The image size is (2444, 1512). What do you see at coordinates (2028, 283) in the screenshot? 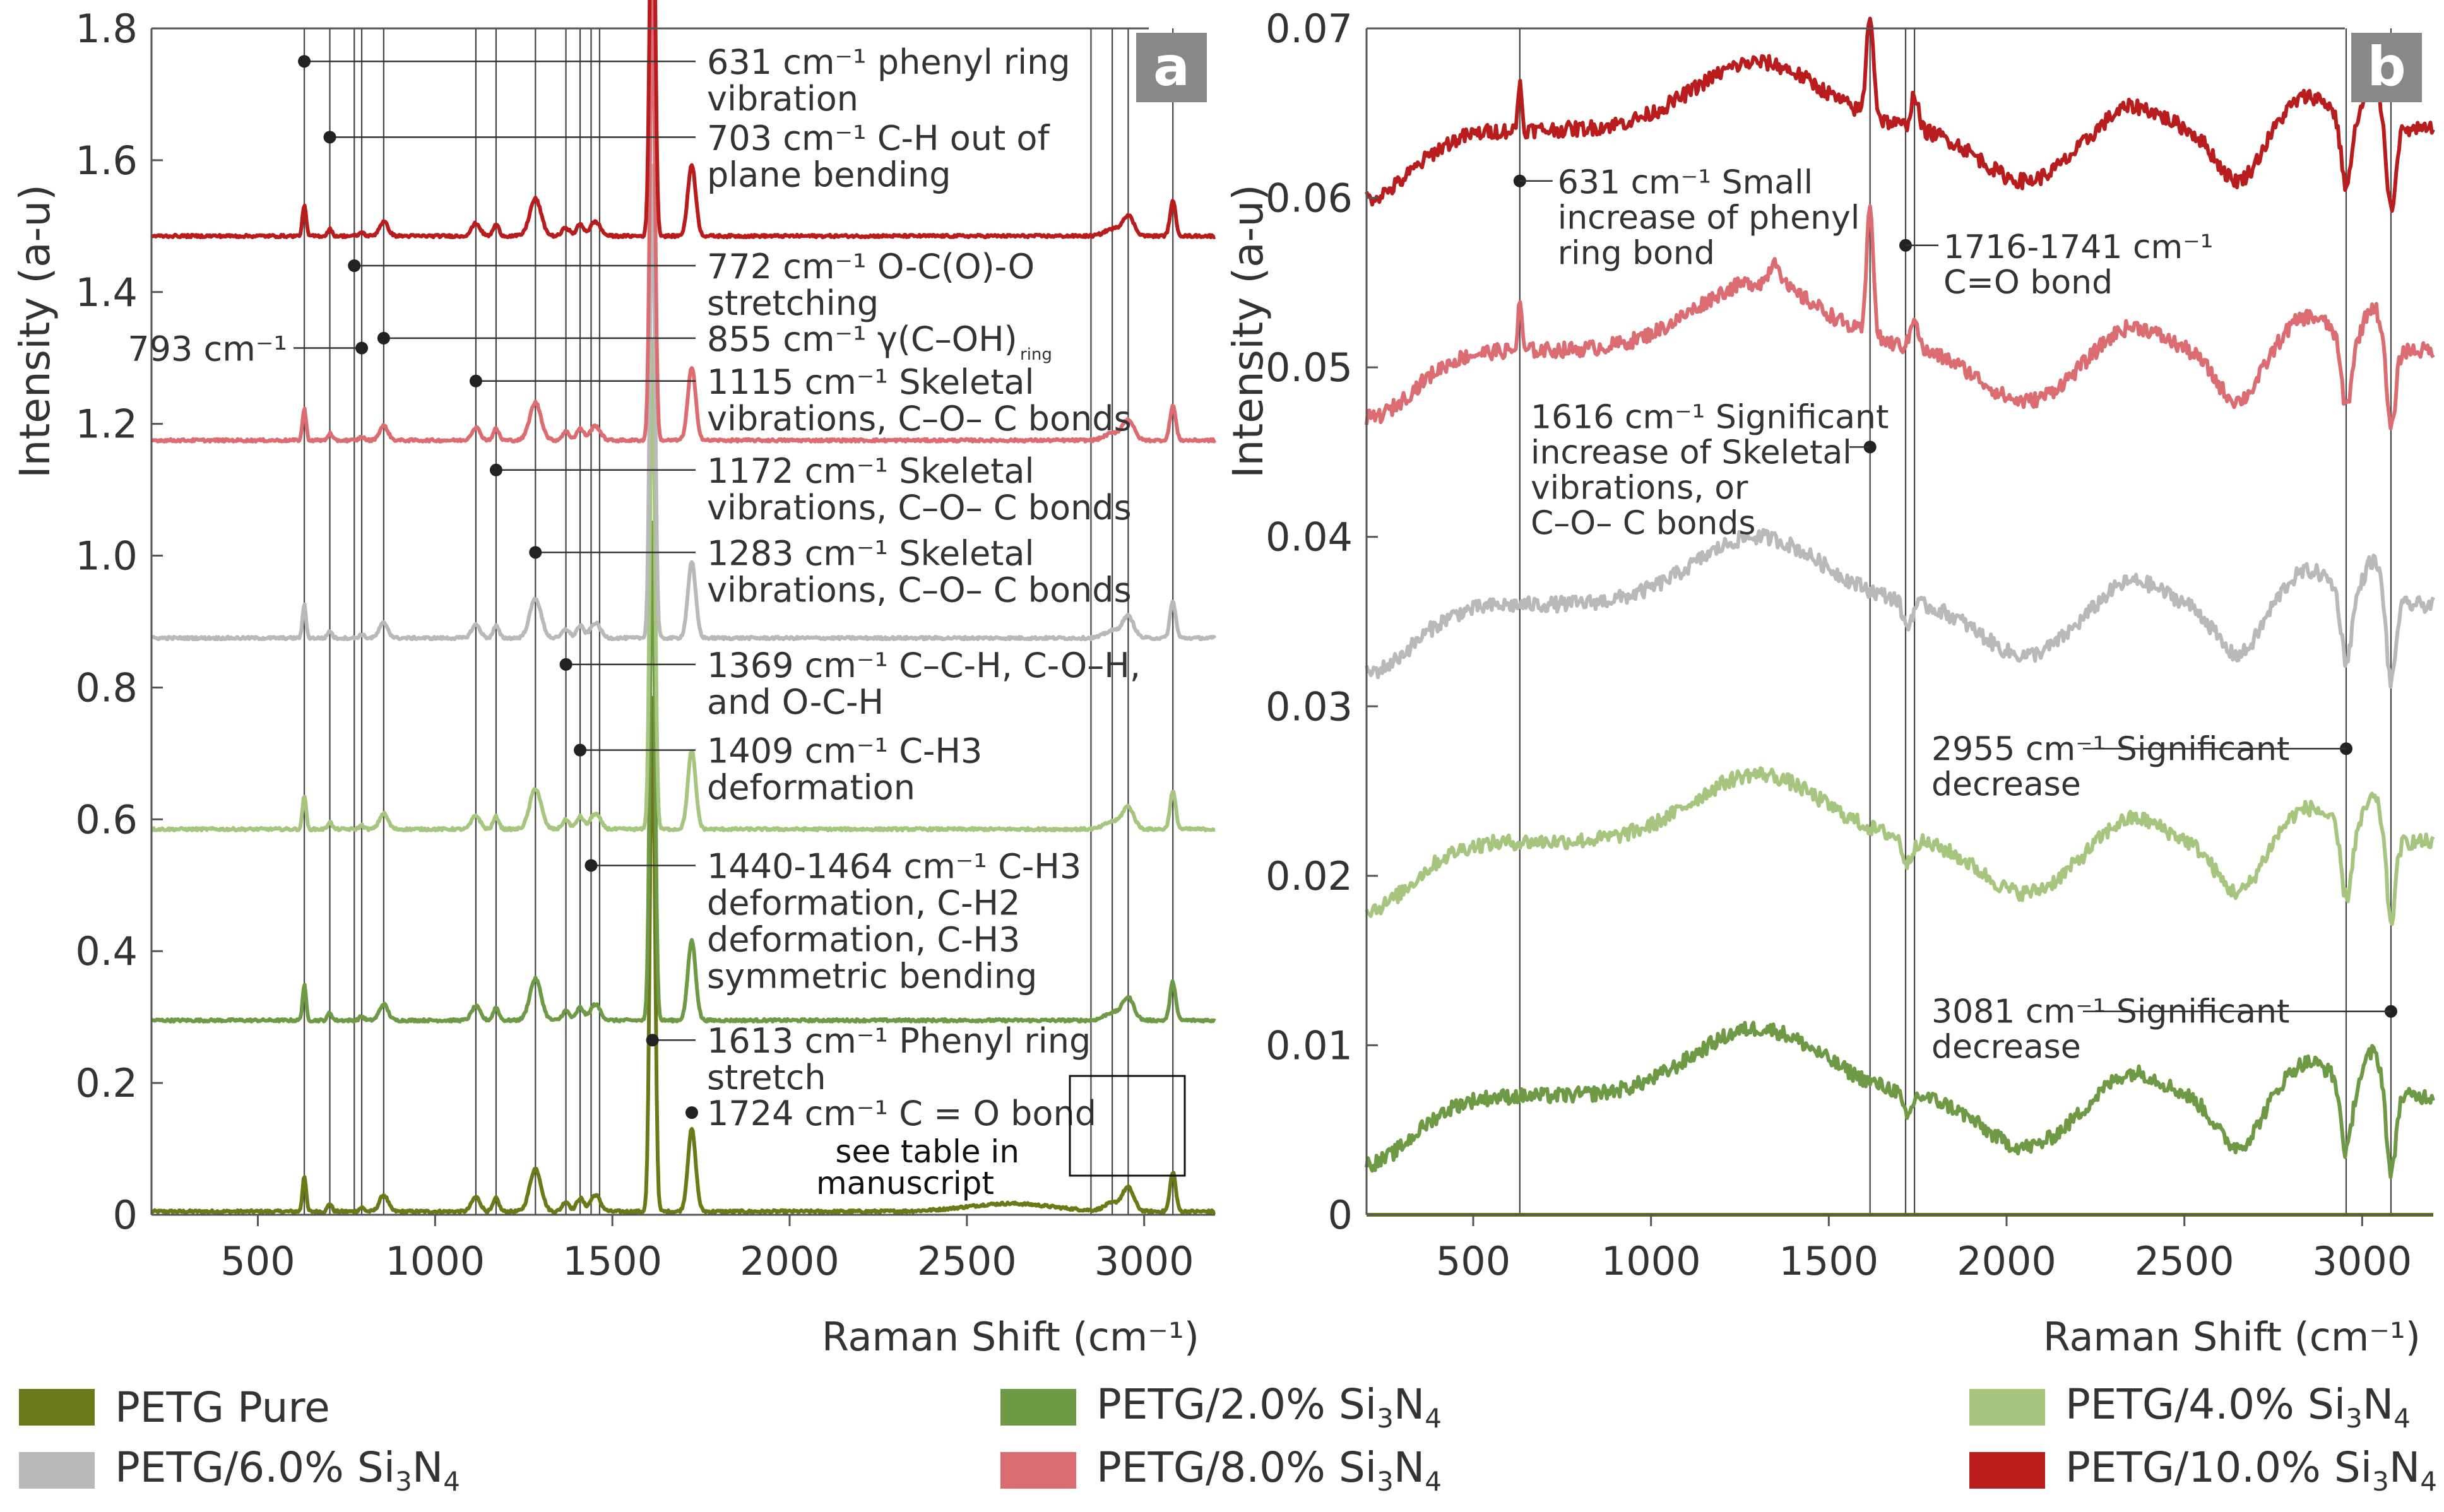
I see `annotation-text: C=O bond` at bounding box center [2028, 283].